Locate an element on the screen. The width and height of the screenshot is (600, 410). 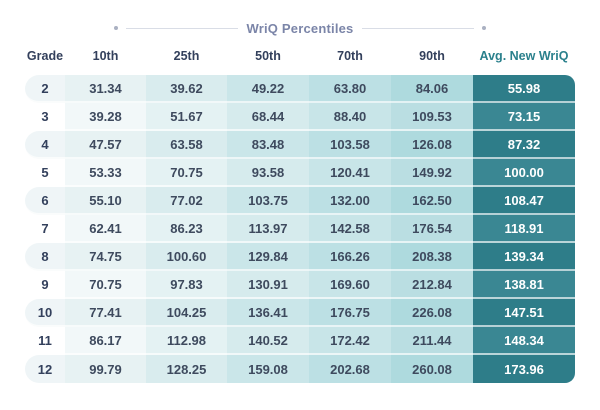
value-cell-50th: 83.48 is located at coordinates (268, 145).